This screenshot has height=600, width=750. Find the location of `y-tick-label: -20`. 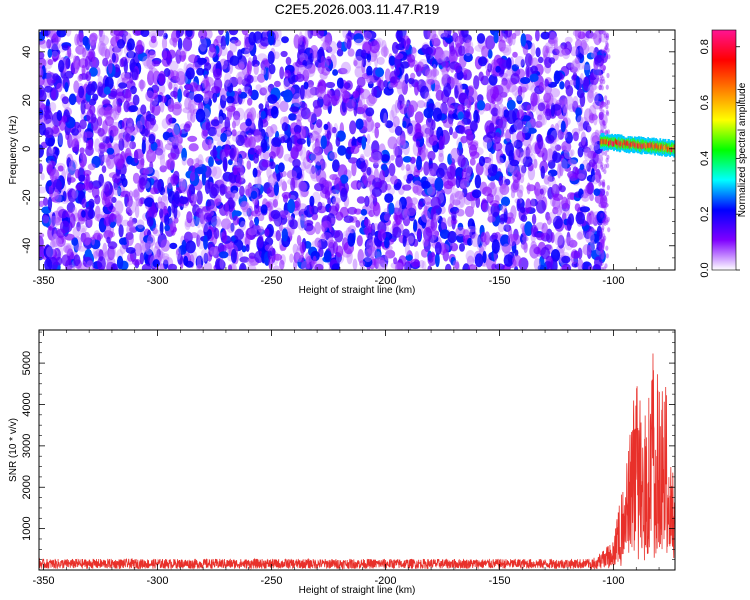

y-tick-label: -20 is located at coordinates (27, 197).